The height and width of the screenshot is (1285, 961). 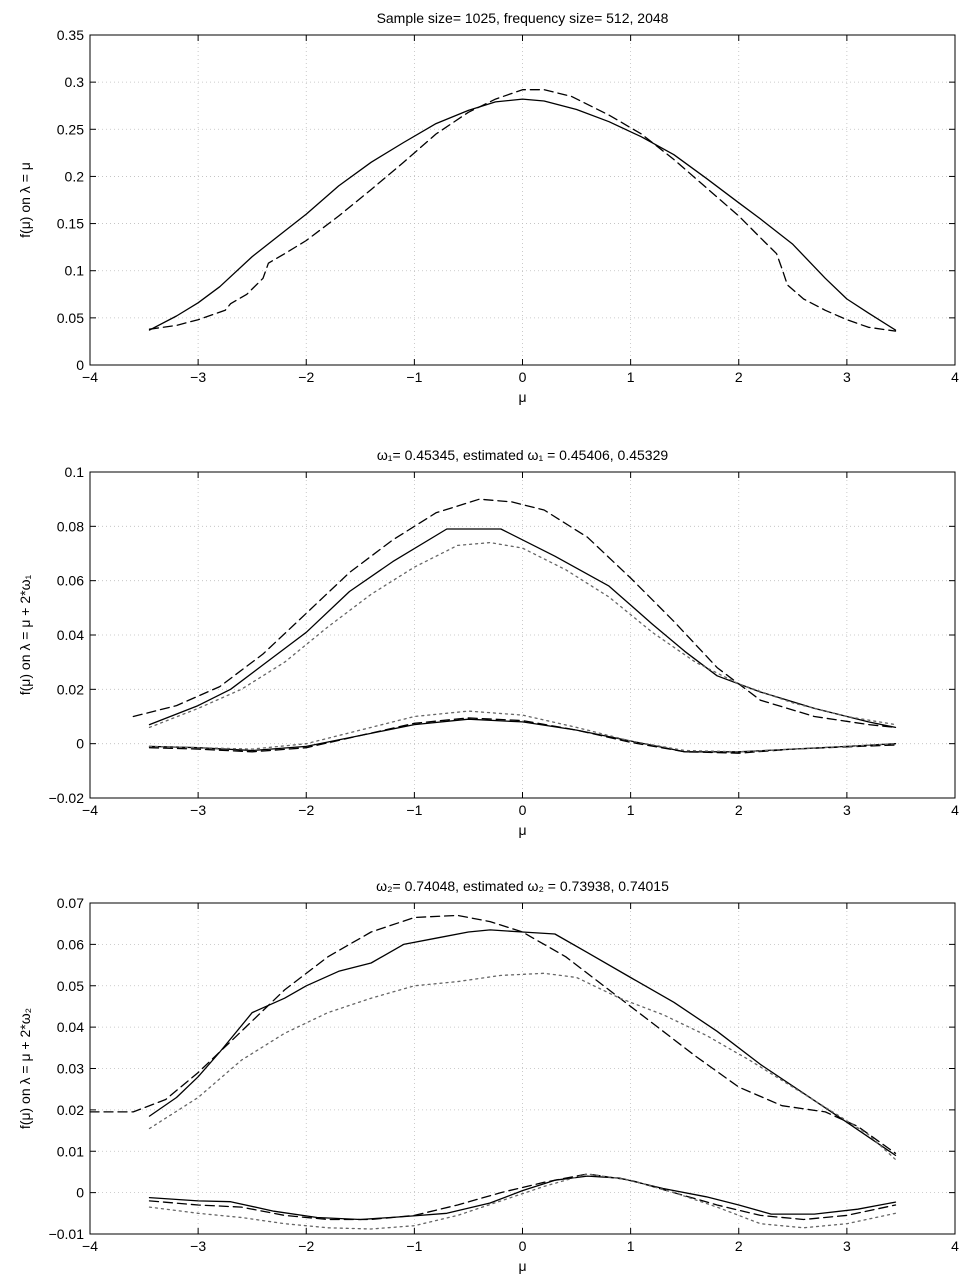 What do you see at coordinates (67, 1234) in the screenshot?
I see `y-tick-label: −0.01` at bounding box center [67, 1234].